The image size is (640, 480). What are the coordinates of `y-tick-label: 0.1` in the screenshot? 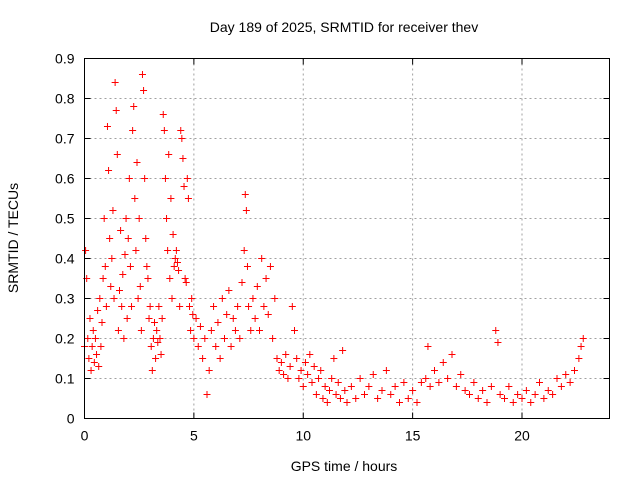 It's located at (65, 379).